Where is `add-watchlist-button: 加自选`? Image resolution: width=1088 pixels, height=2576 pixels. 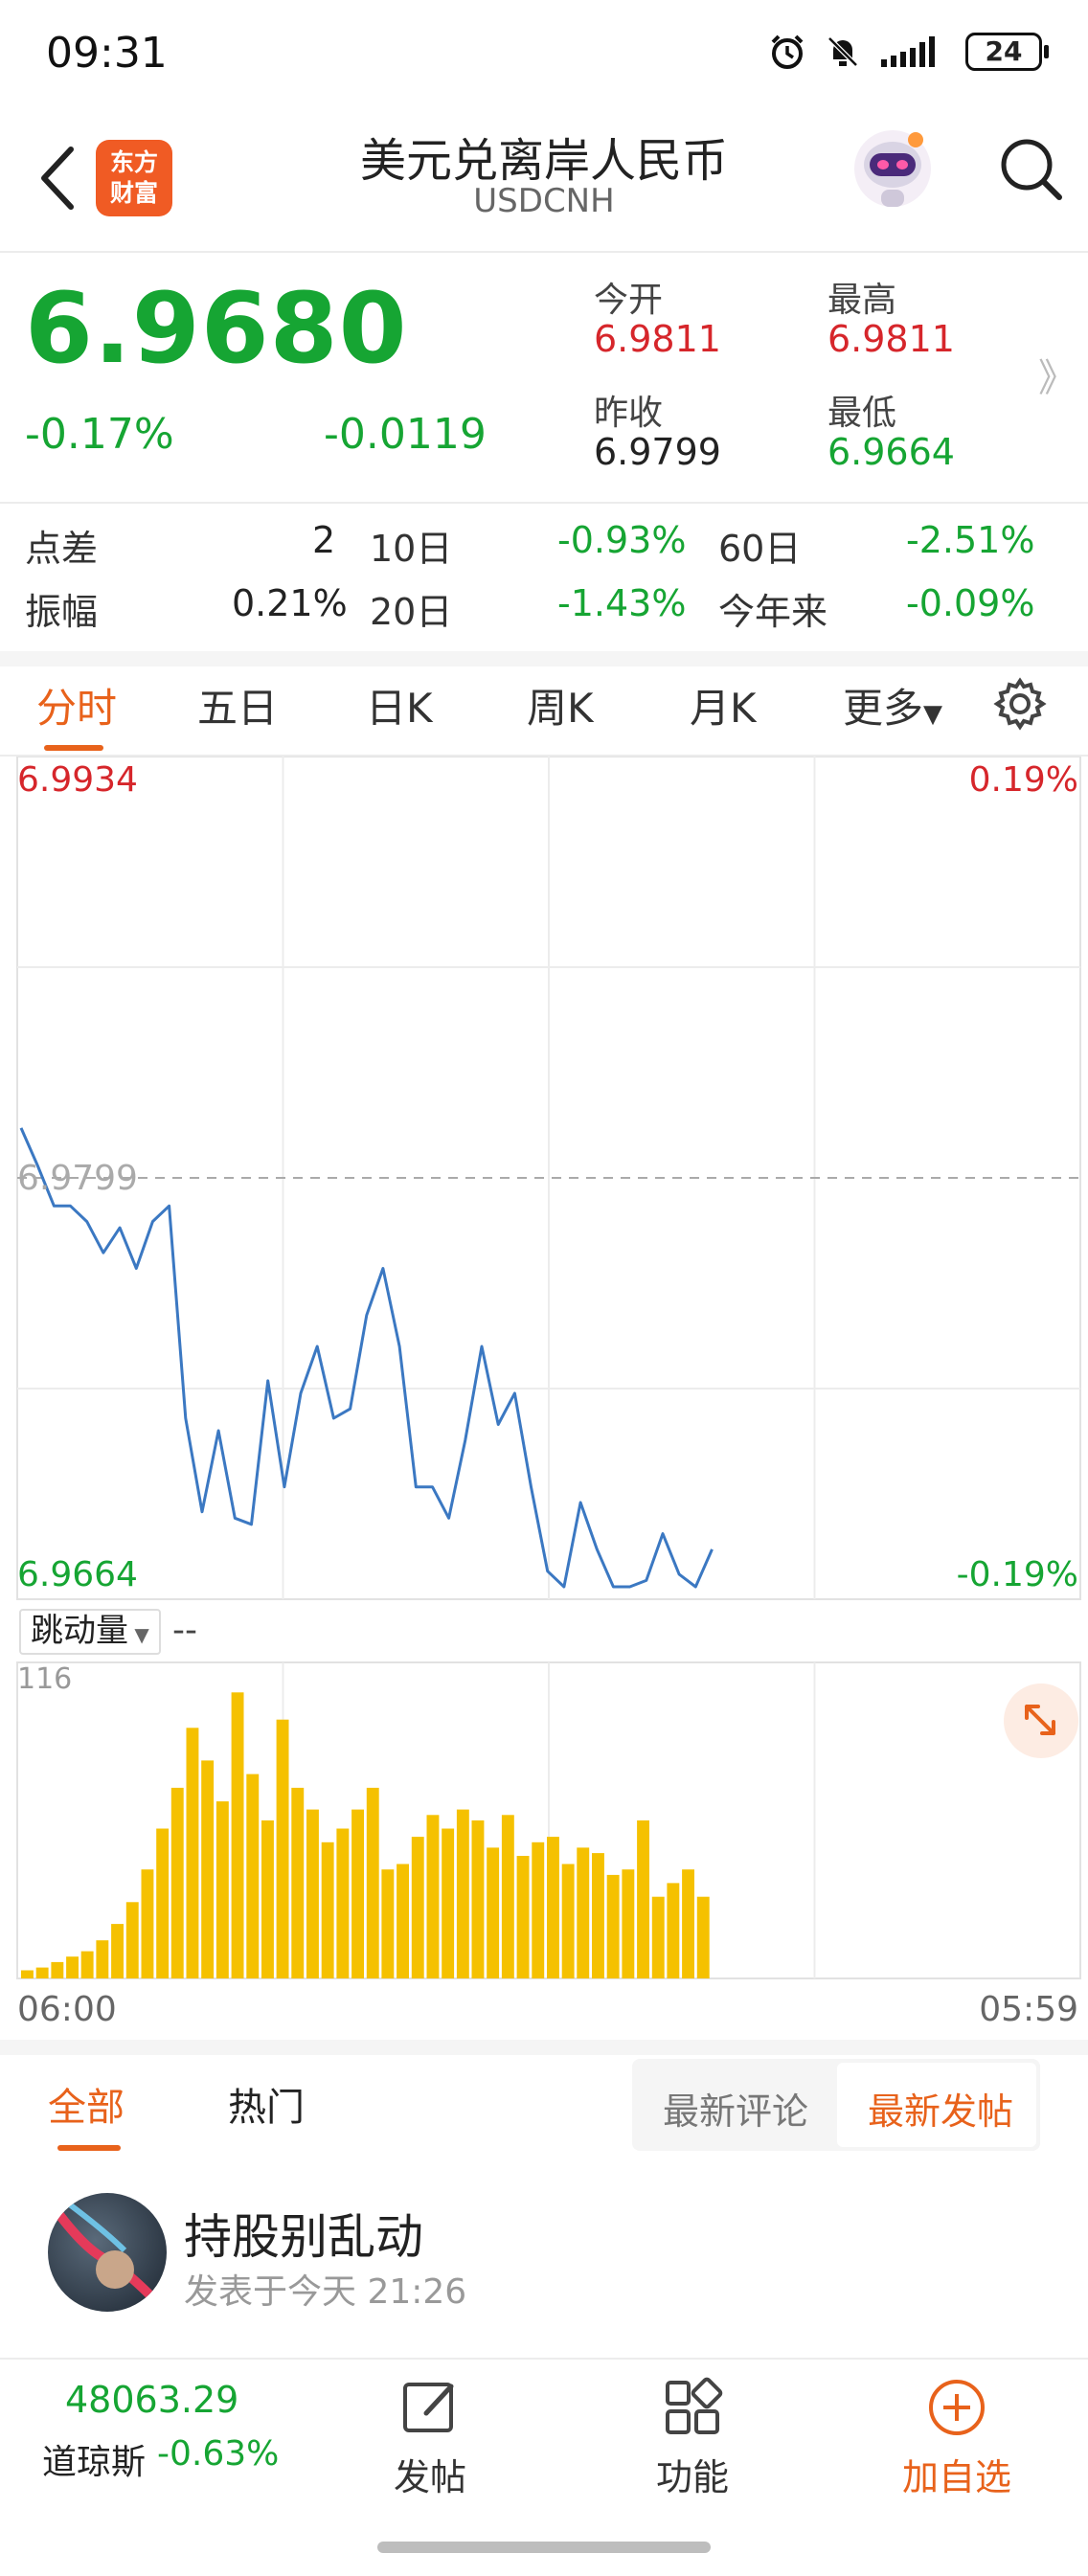
add-watchlist-button: 加自选 is located at coordinates (957, 2438).